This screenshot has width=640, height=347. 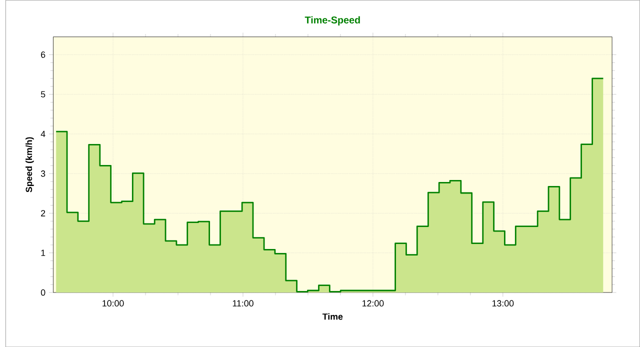 I want to click on y-axis-title: Speed (km/h), so click(x=30, y=164).